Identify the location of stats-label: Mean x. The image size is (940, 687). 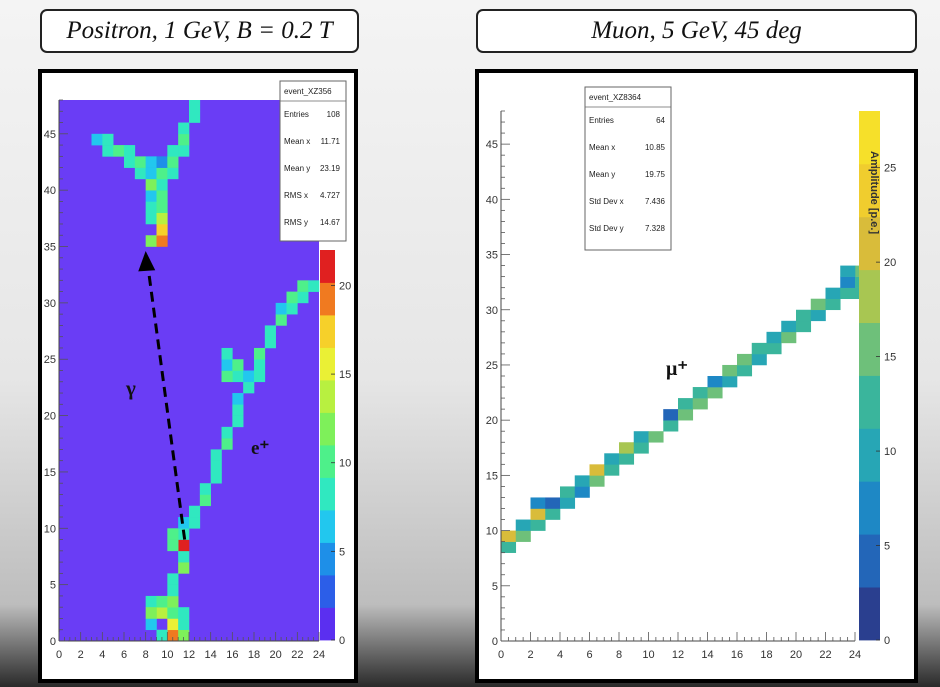
(602, 147).